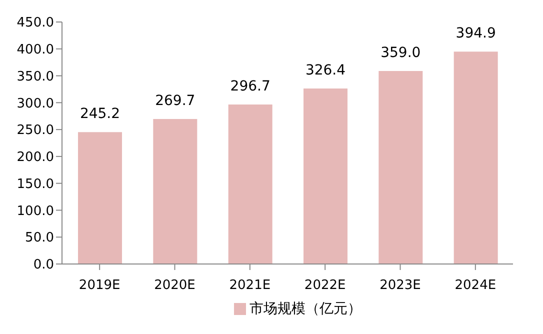 The image size is (543, 334). Describe the element at coordinates (35, 211) in the screenshot. I see `y-tick-label: 100.0` at that location.